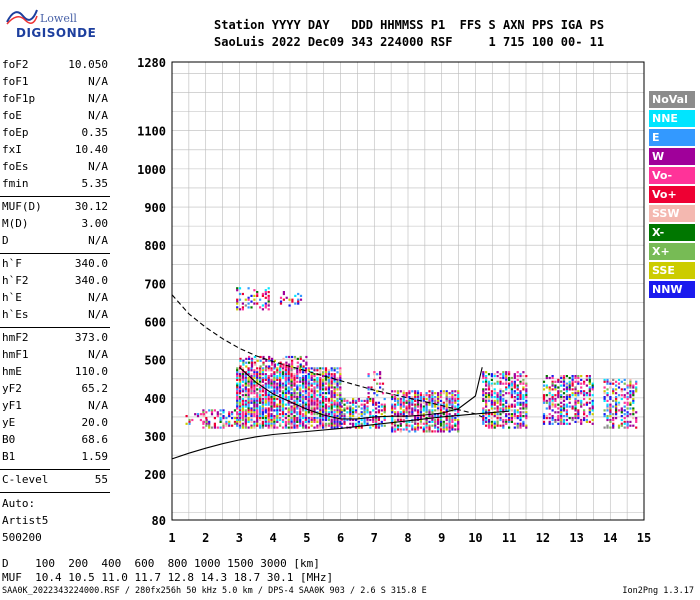 The image size is (700, 600). Describe the element at coordinates (95, 422) in the screenshot. I see `param-value: 20.0` at that location.